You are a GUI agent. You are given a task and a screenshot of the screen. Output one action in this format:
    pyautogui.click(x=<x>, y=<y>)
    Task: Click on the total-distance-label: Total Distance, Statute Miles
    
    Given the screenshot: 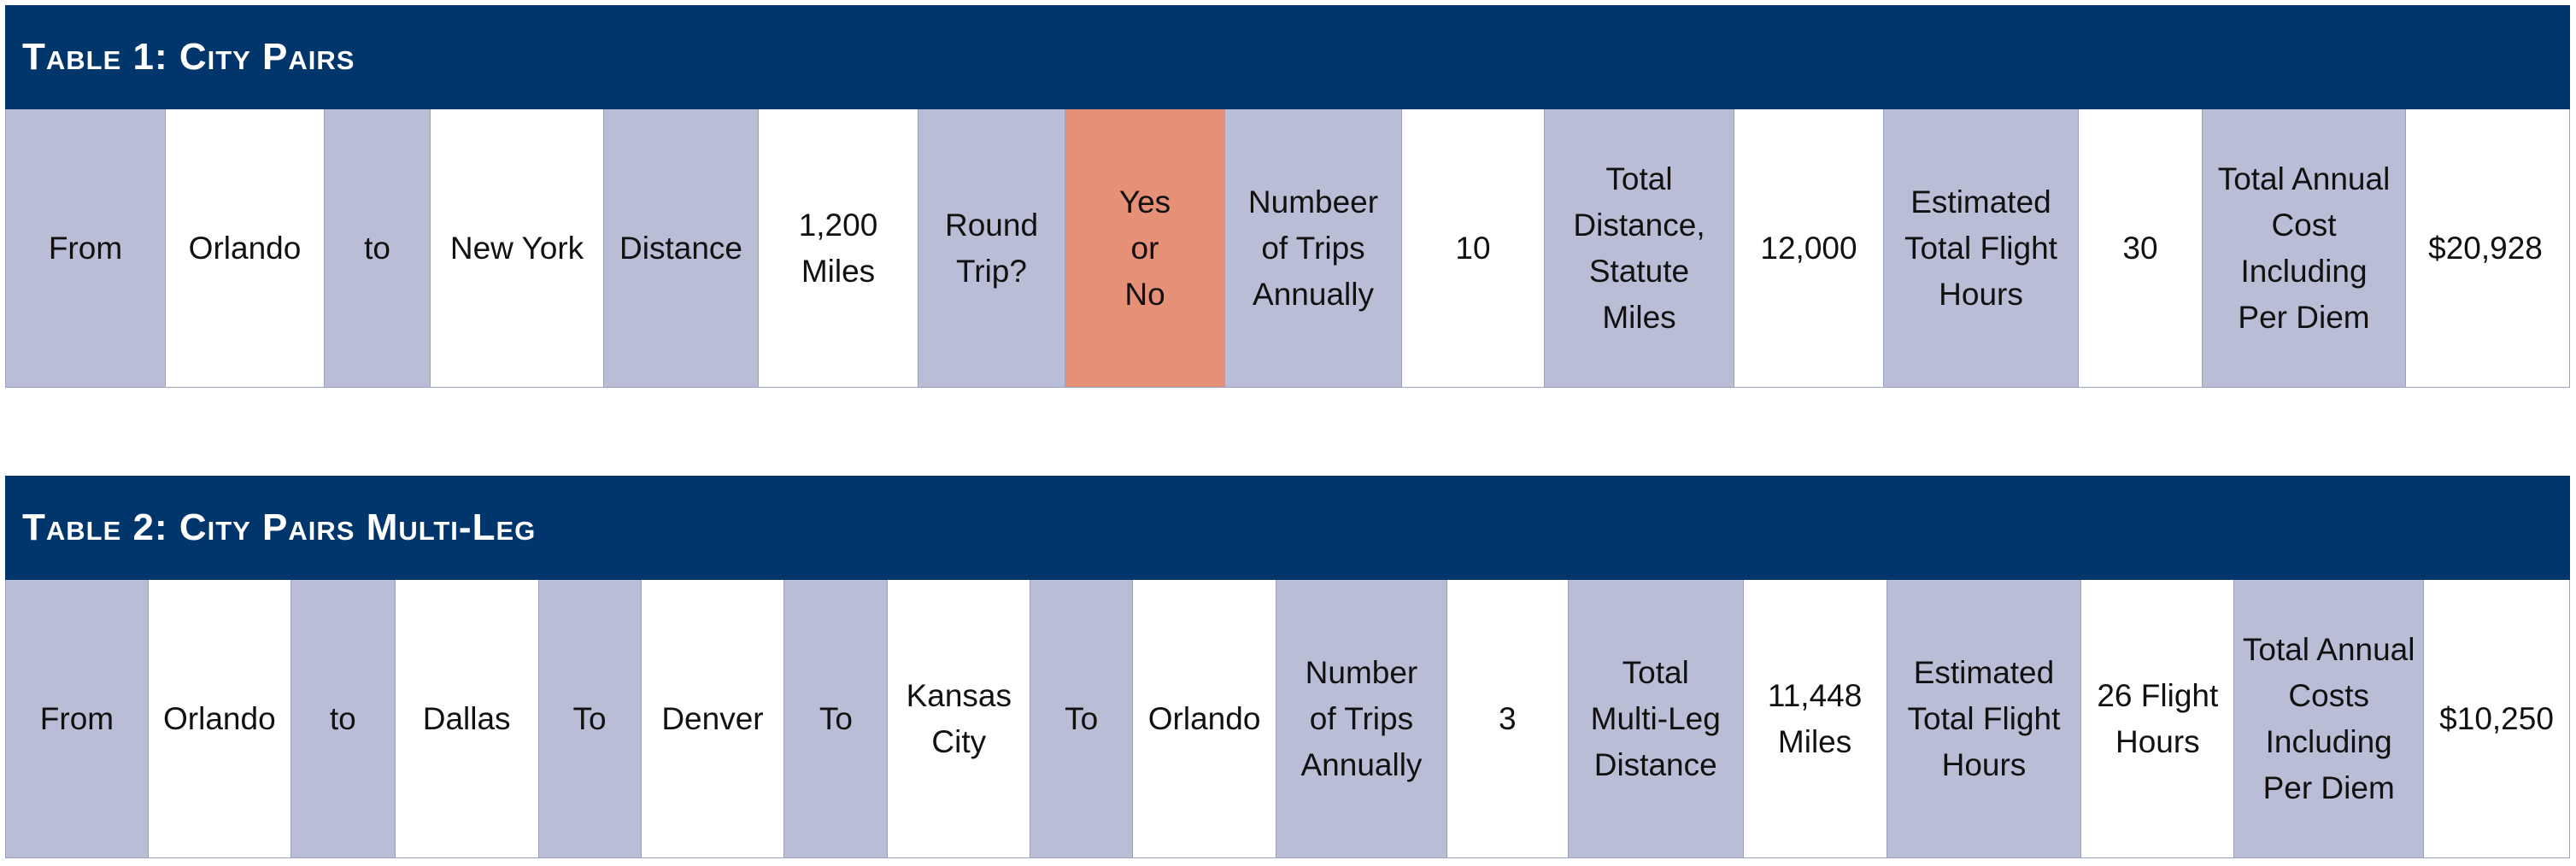 What is the action you would take?
    pyautogui.click(x=1639, y=248)
    